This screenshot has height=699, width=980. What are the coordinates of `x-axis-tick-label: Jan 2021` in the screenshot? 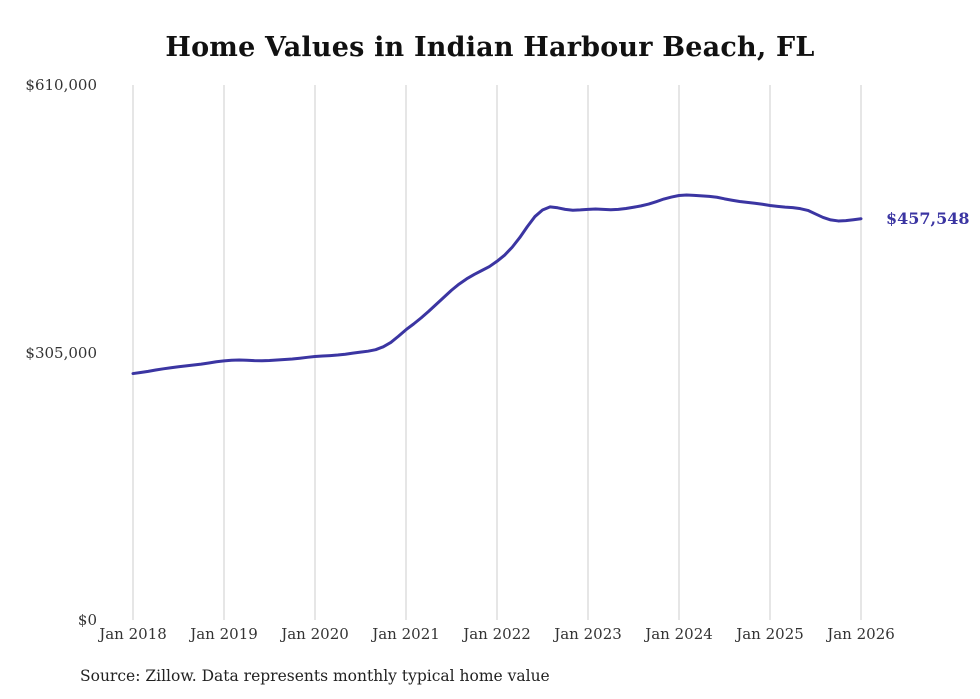 It's located at (406, 634).